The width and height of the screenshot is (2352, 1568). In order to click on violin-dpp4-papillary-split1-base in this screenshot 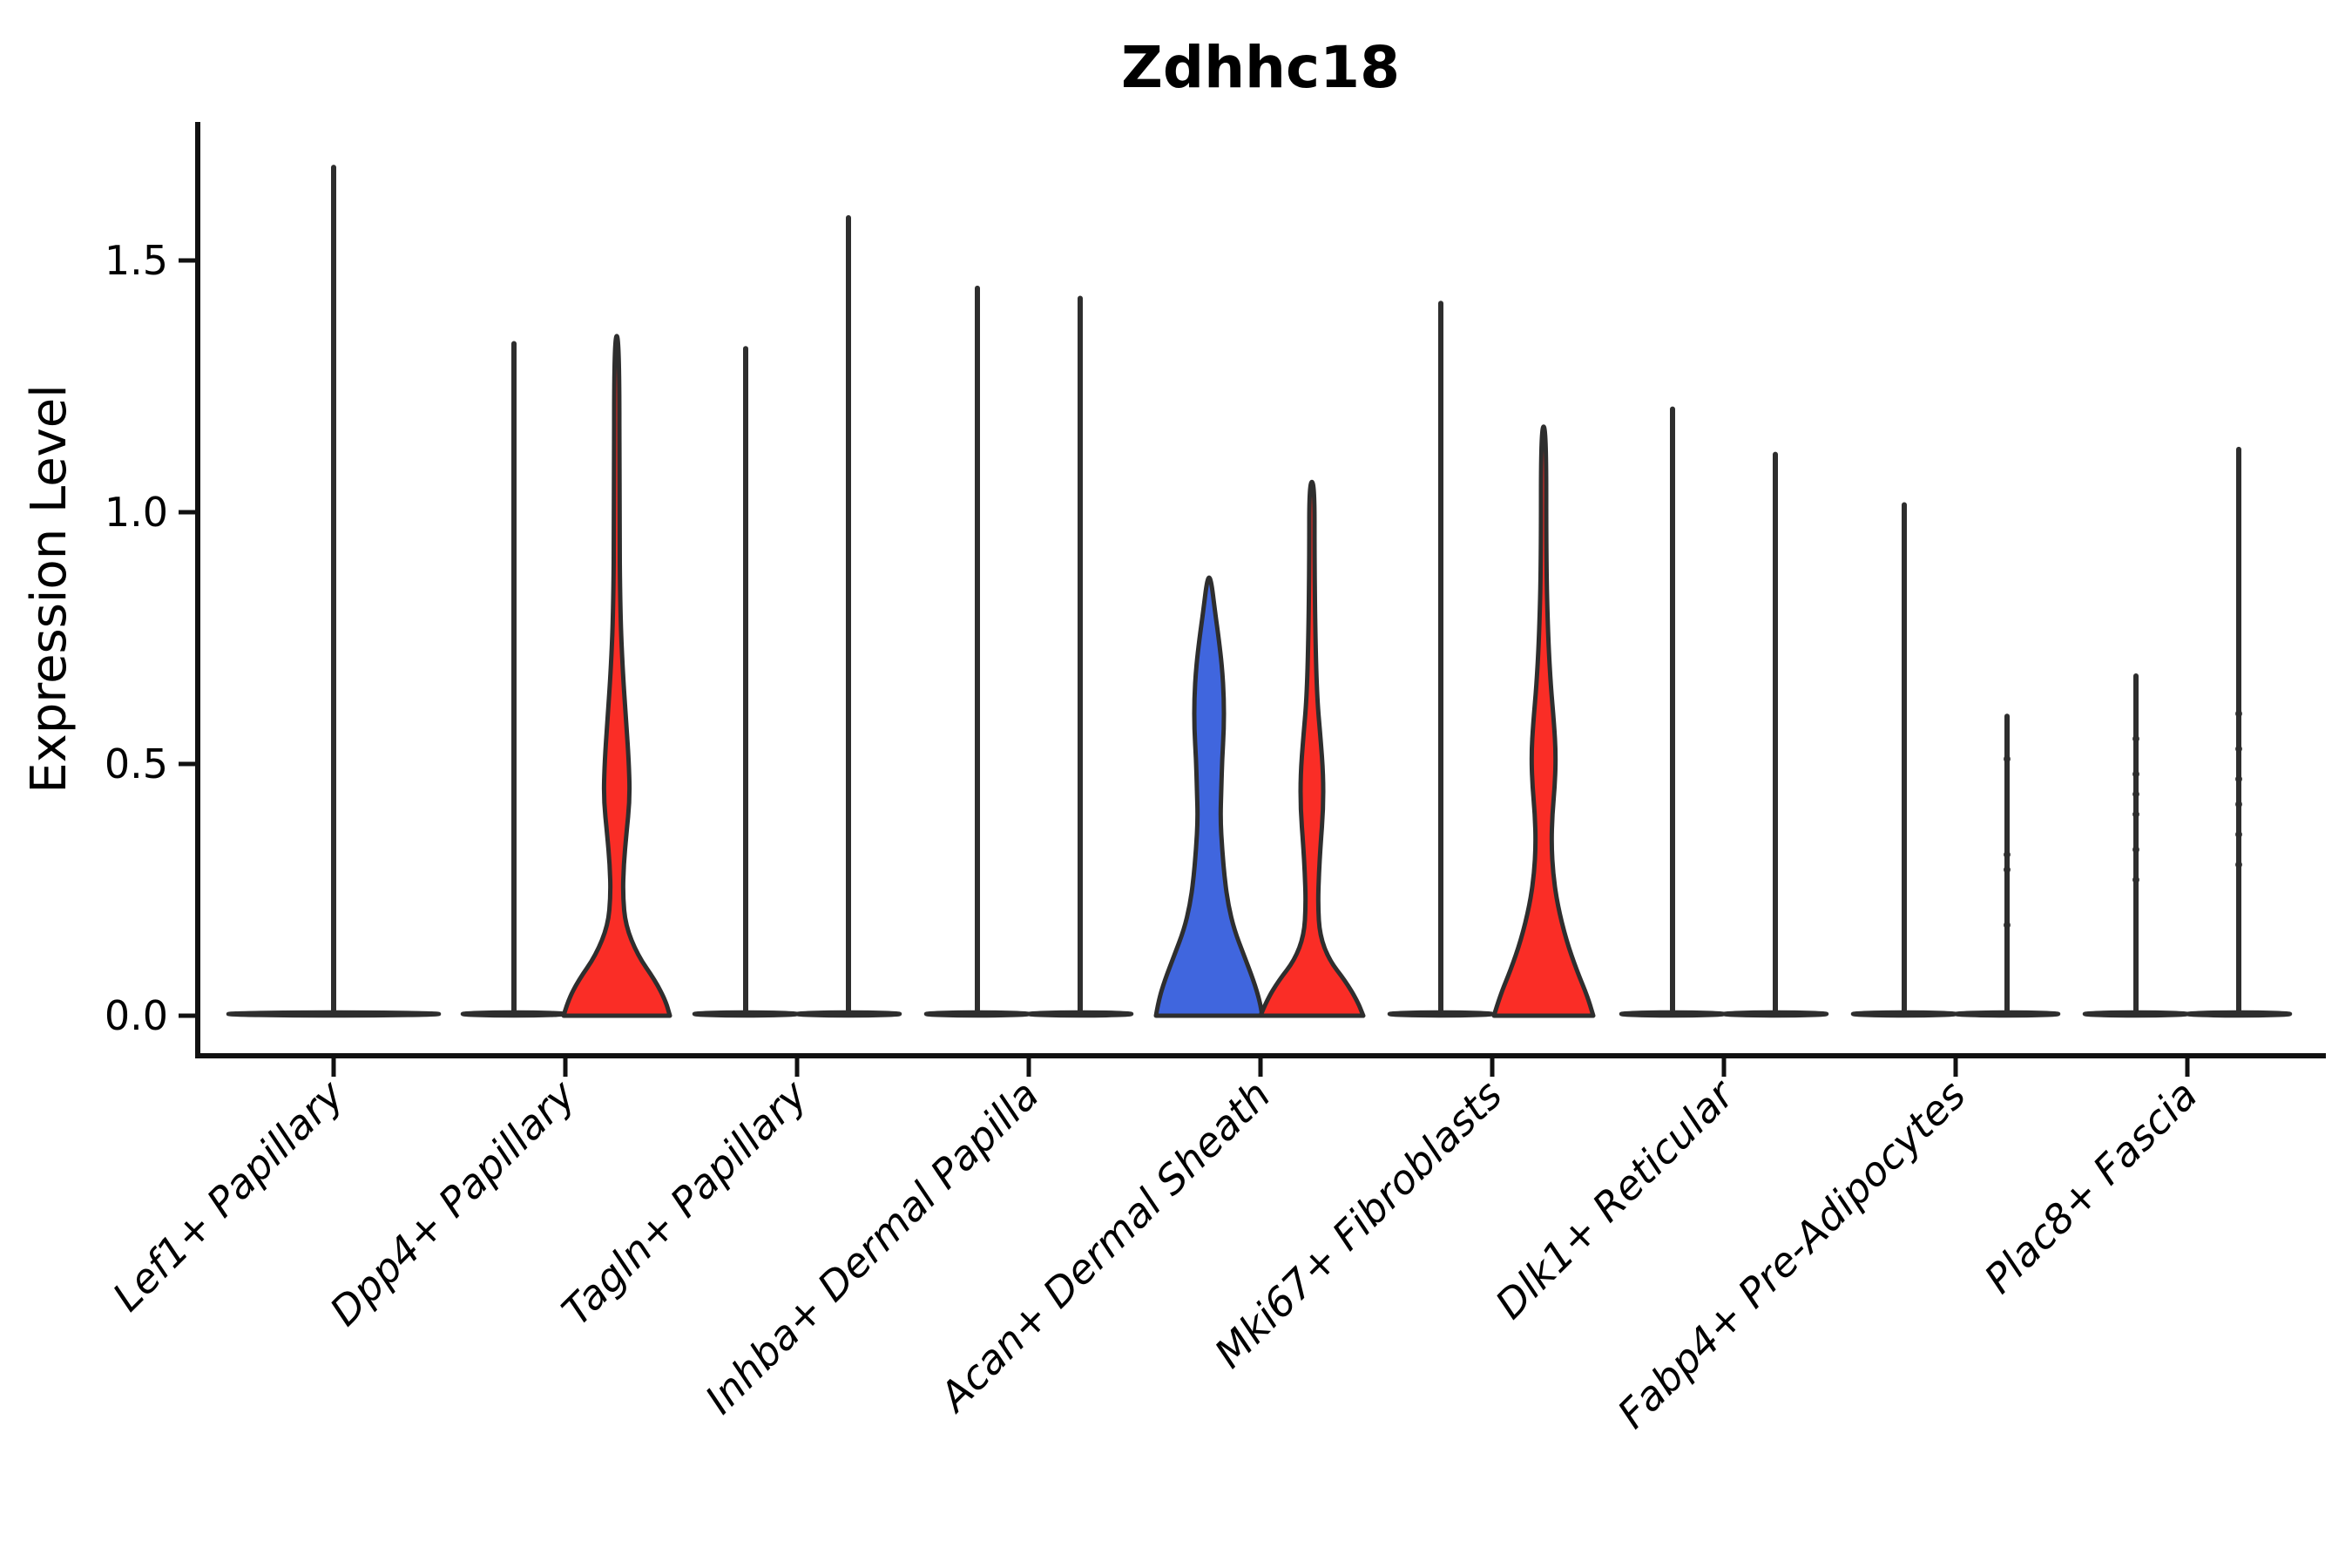, I will do `click(514, 1014)`.